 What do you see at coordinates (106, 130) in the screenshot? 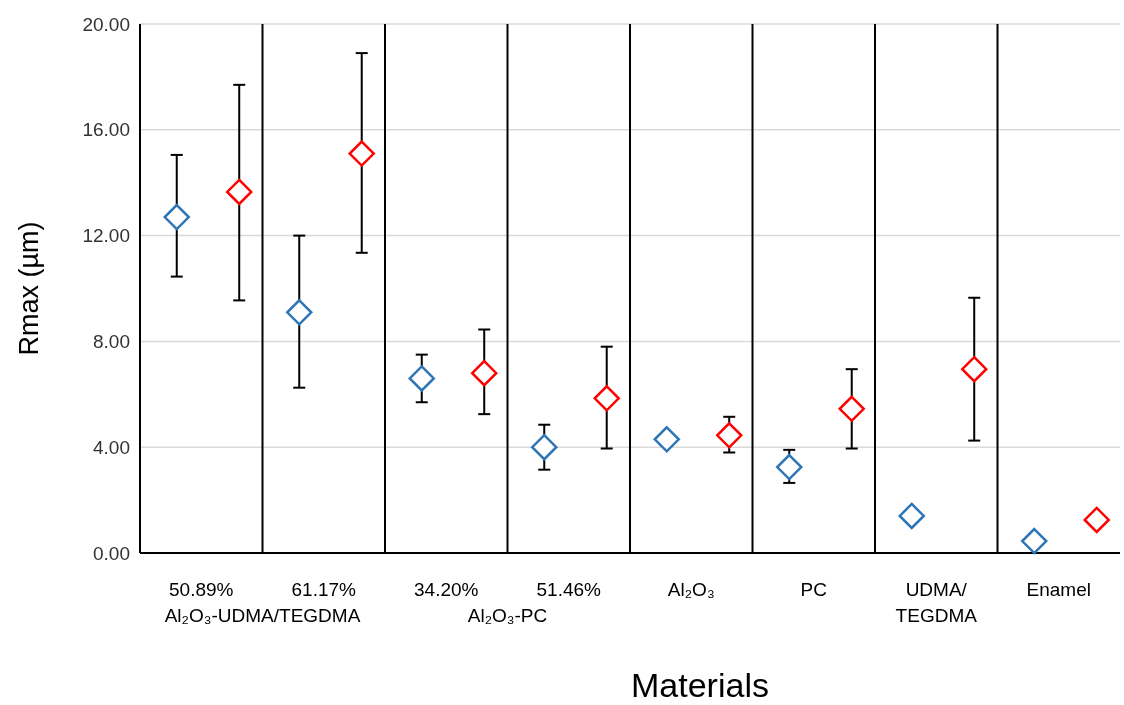
I see `y-tick-label: 16.00` at bounding box center [106, 130].